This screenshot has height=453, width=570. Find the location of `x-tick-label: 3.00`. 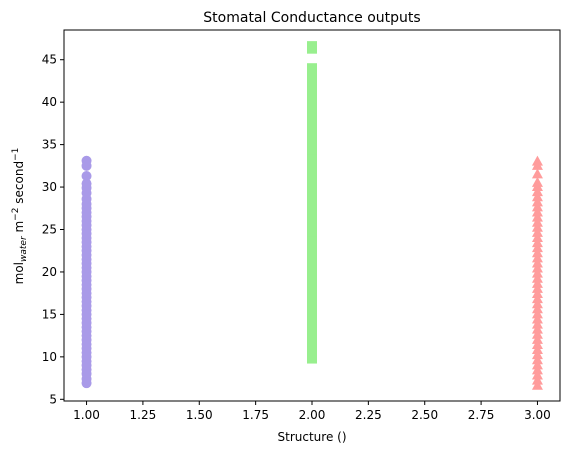

x-tick-label: 3.00 is located at coordinates (537, 415).